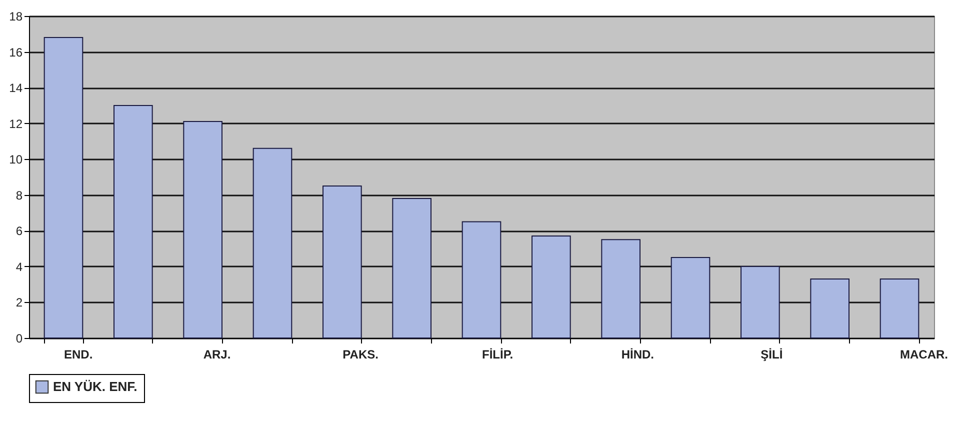 Image resolution: width=979 pixels, height=443 pixels. I want to click on x-tick-label: END., so click(78, 355).